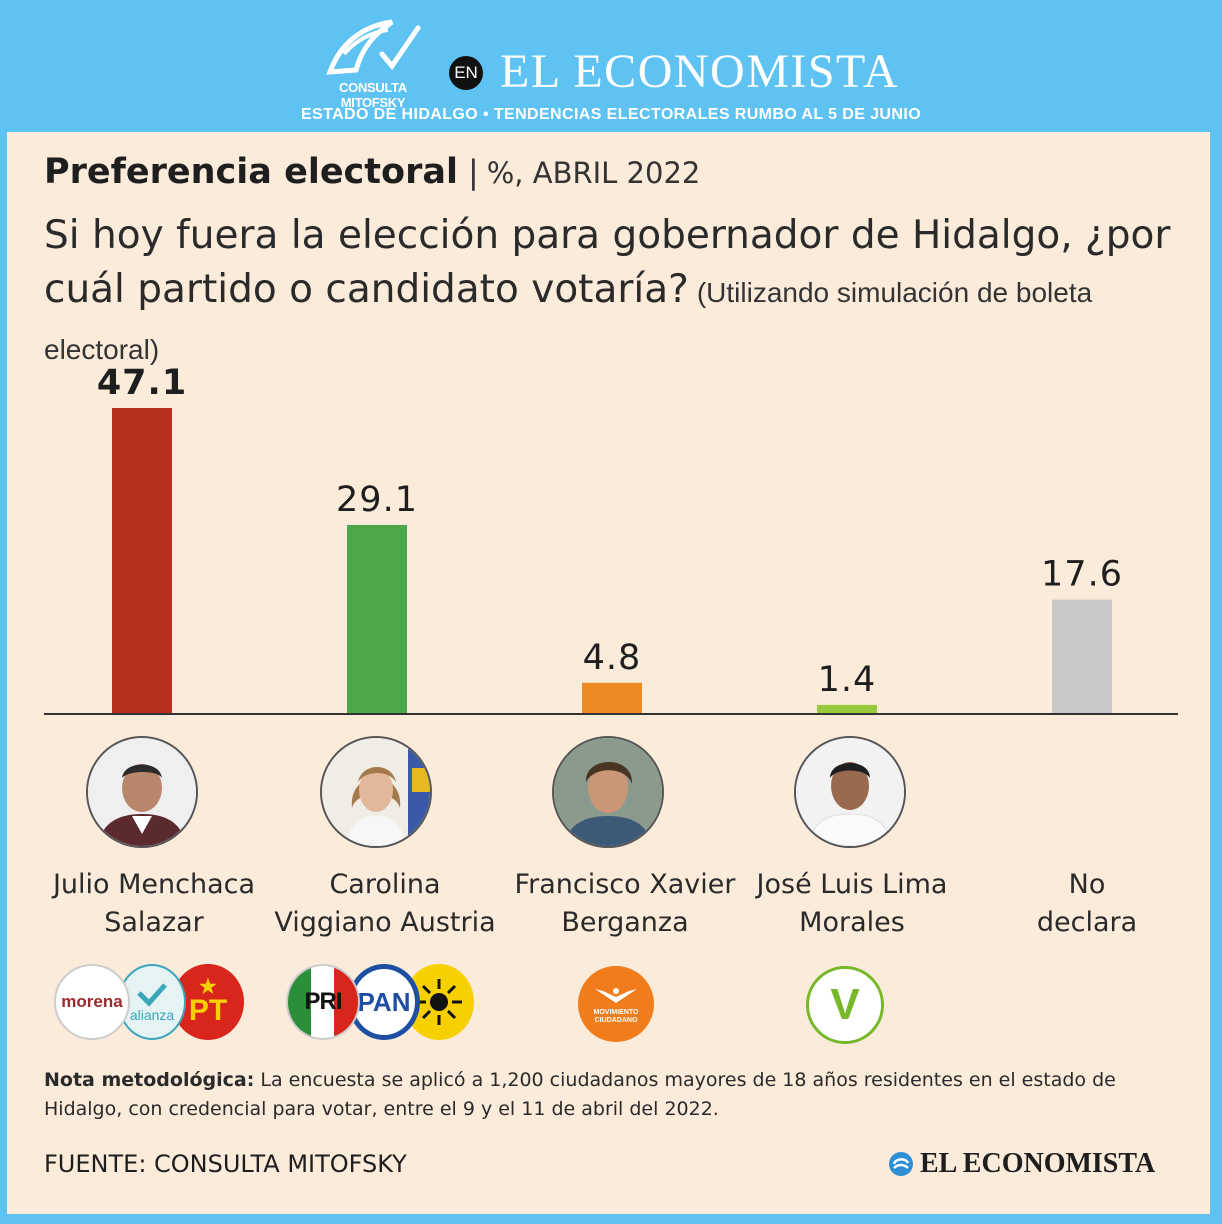 This screenshot has width=1222, height=1224. I want to click on pri-label: PRI, so click(323, 1001).